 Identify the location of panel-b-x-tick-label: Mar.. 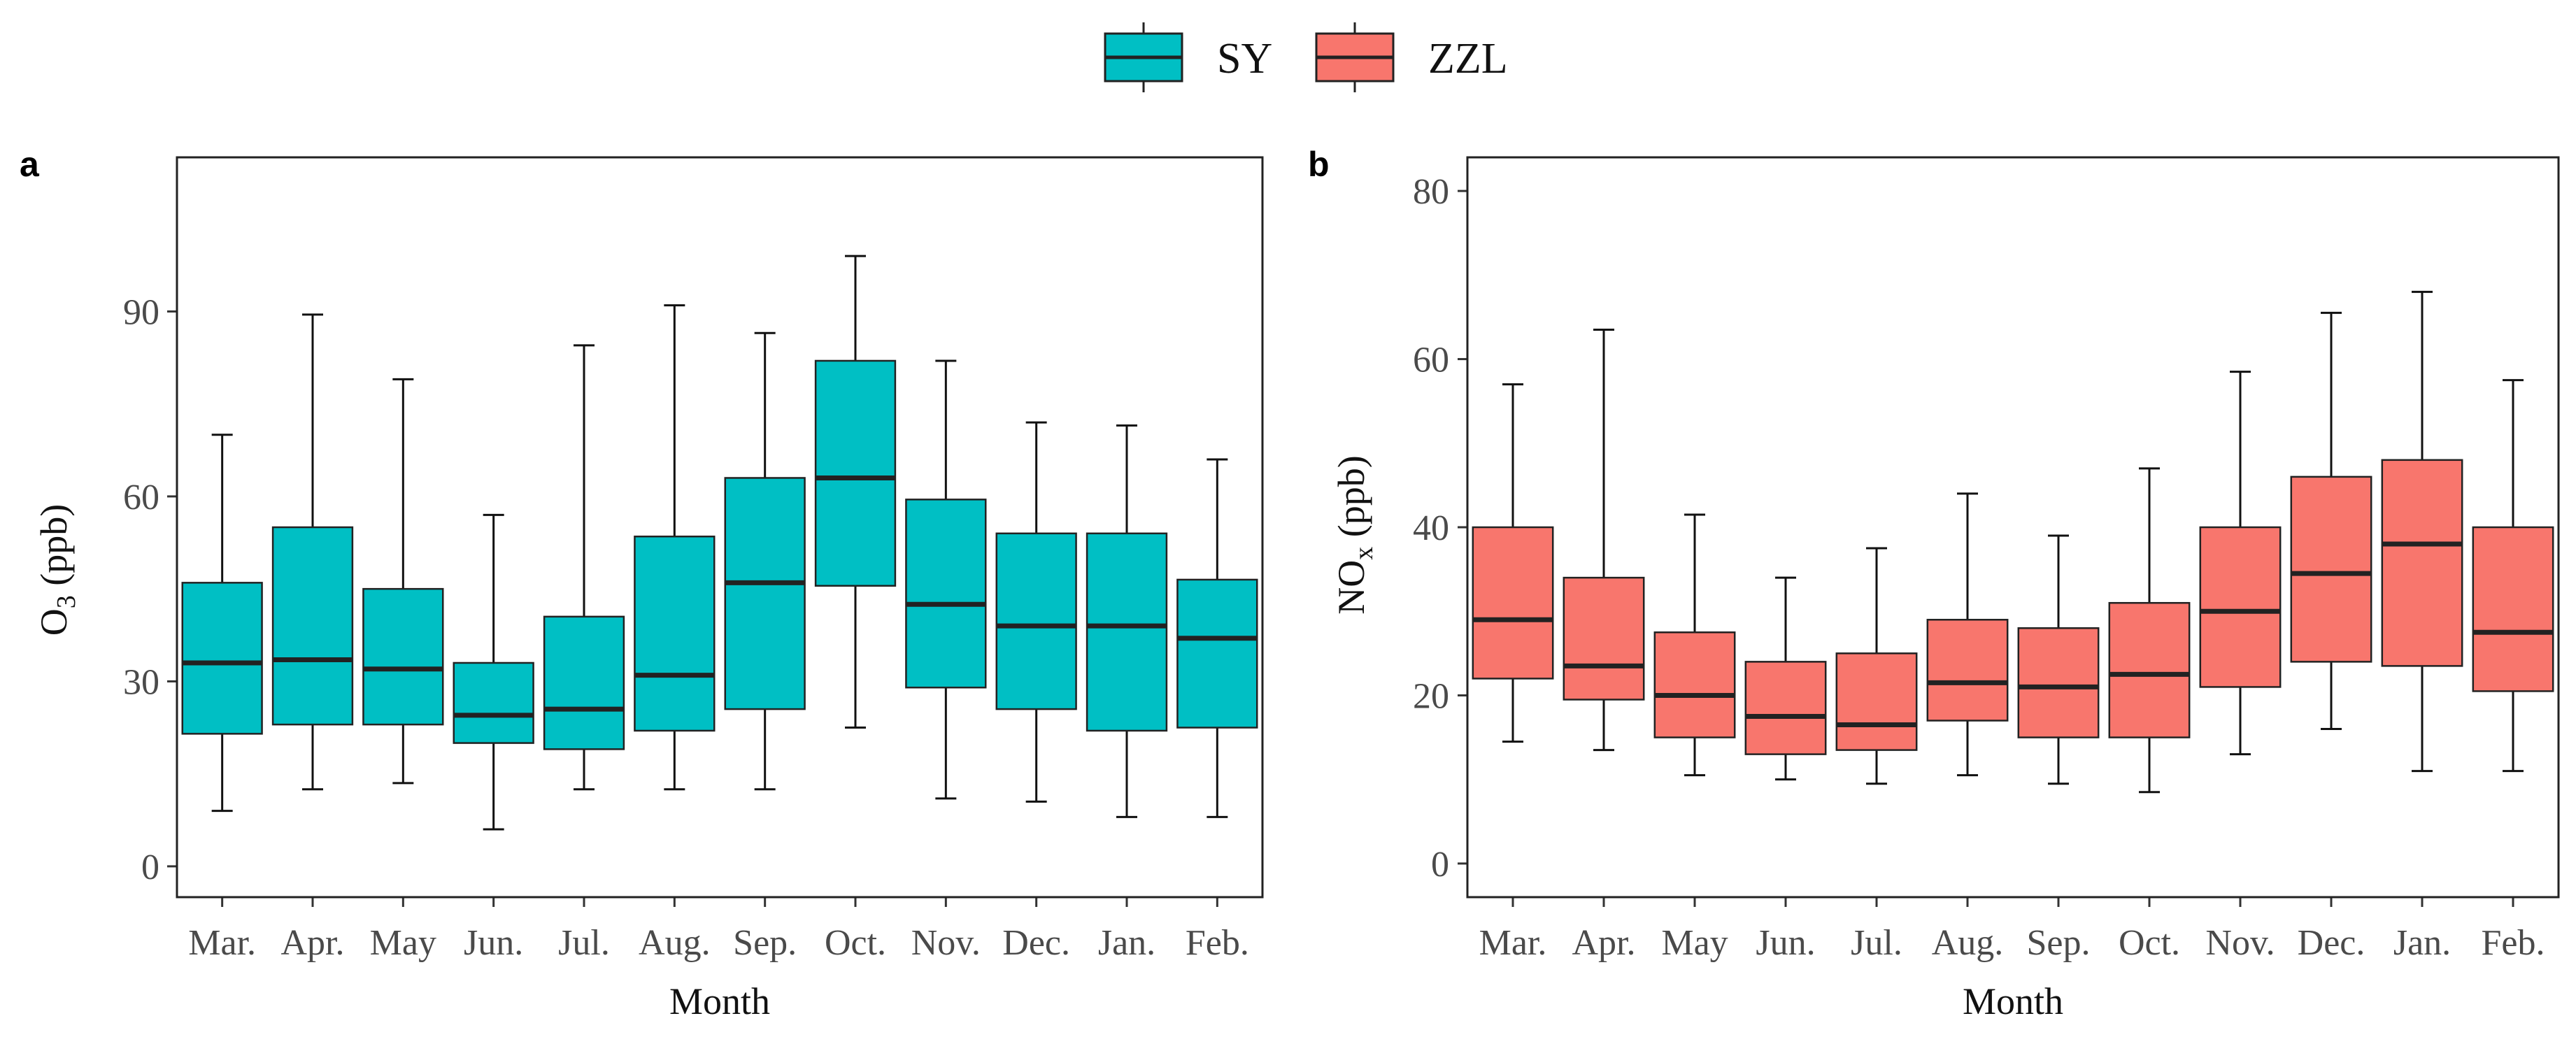
(1513, 943).